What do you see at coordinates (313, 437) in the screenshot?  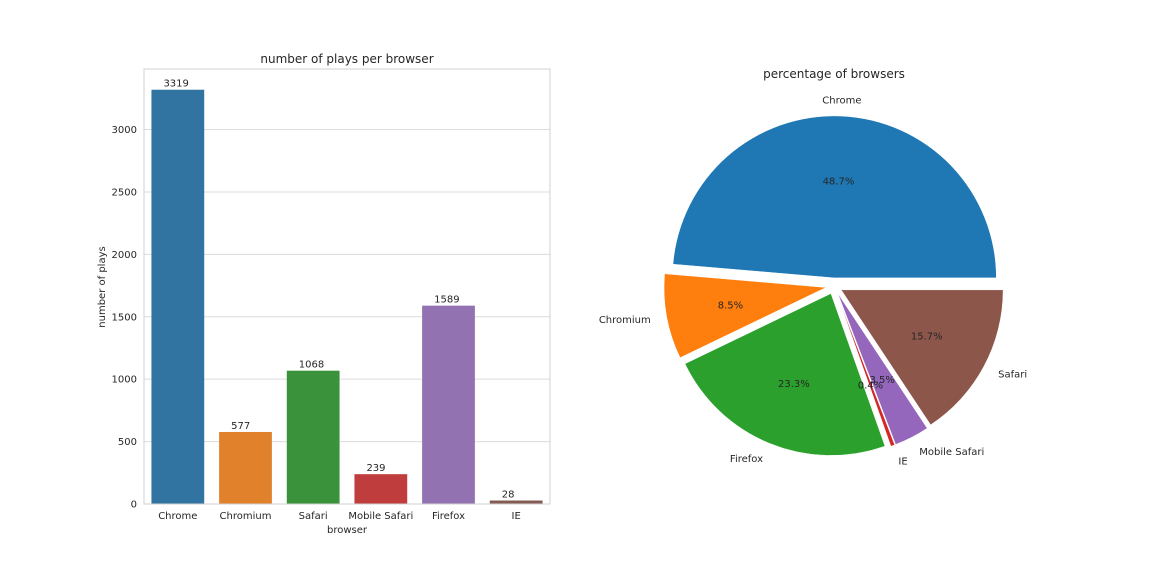 I see `bar-safari` at bounding box center [313, 437].